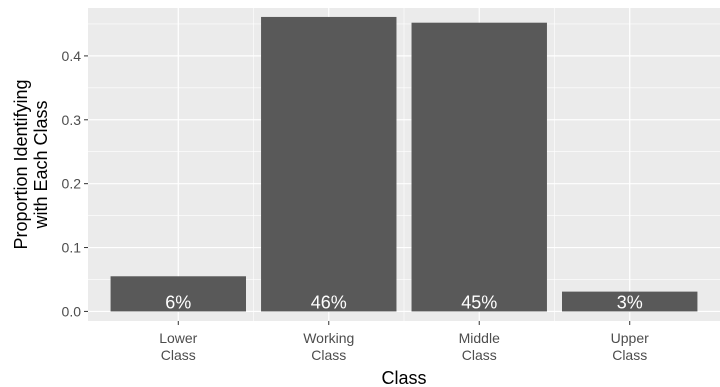 This screenshot has width=720, height=387. Describe the element at coordinates (72, 311) in the screenshot. I see `y-tick-label: 0.0` at that location.